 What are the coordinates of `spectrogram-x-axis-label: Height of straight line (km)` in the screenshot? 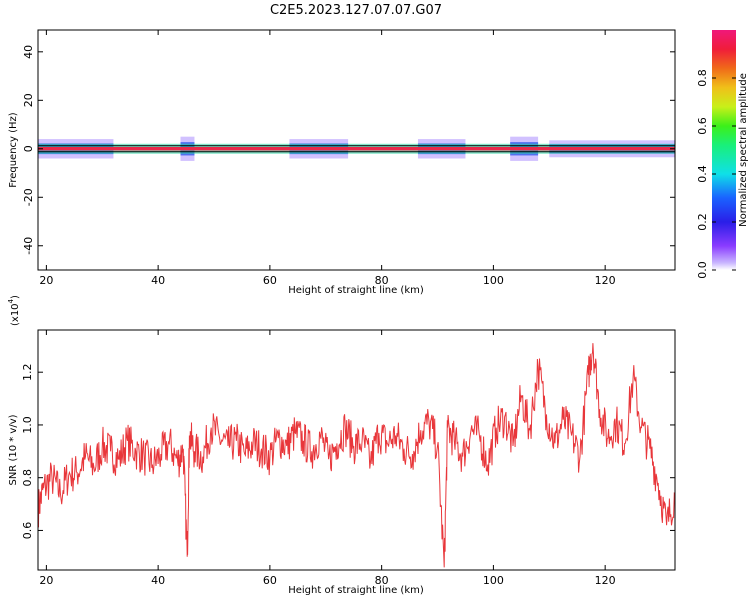 It's located at (356, 290).